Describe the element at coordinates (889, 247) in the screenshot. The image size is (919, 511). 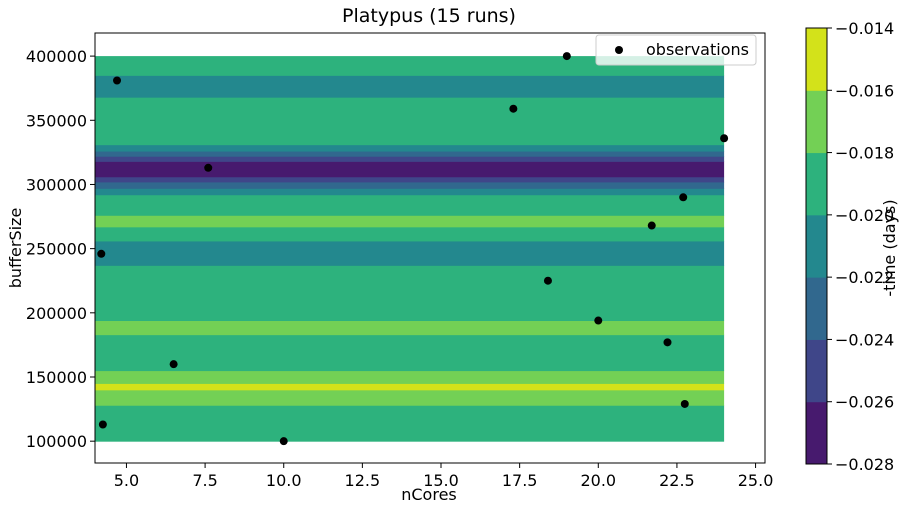
I see `colorbar-title: -time (days)` at that location.